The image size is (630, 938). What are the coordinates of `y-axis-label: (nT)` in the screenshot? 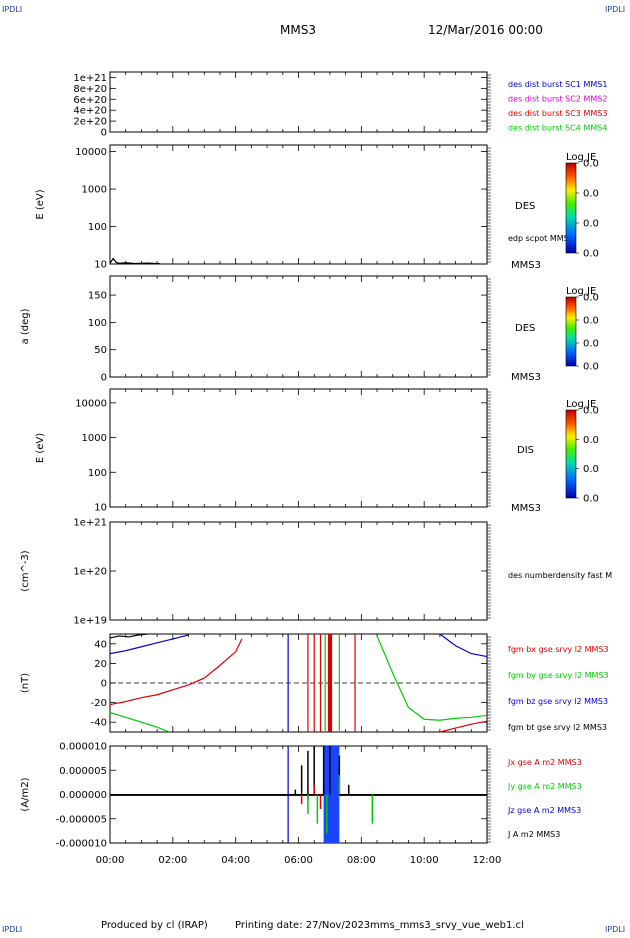 It's located at (25, 683).